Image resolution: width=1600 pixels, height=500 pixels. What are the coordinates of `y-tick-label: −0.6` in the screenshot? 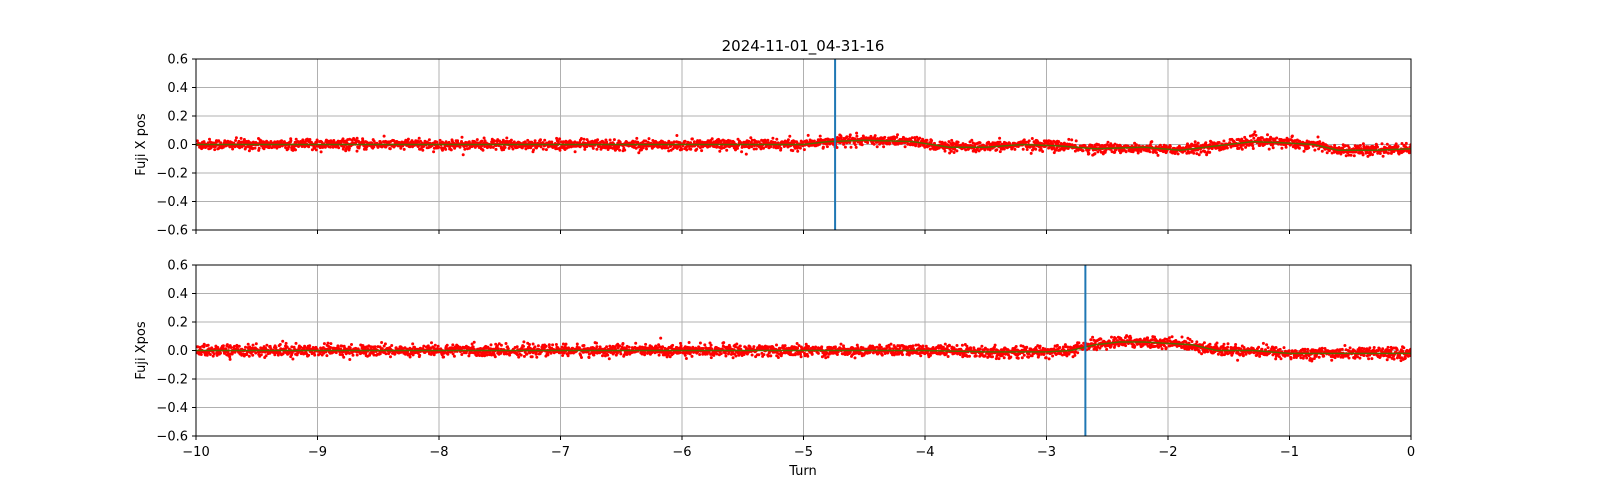 It's located at (172, 231).